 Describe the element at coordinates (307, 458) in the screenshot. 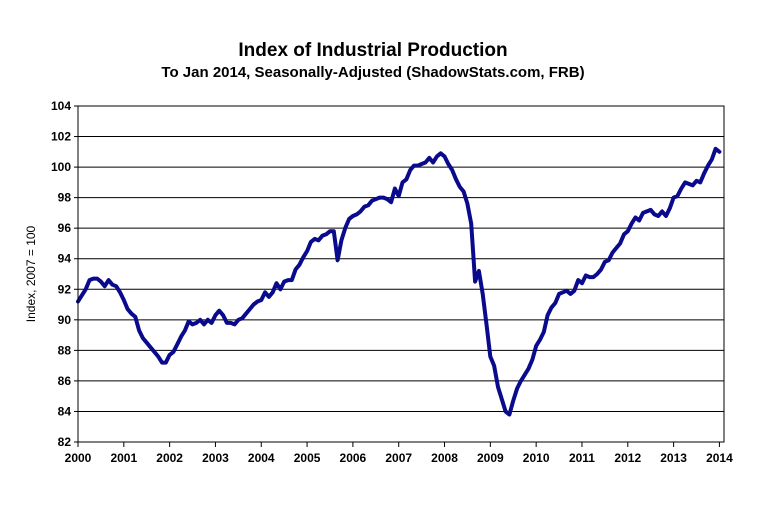

I see `x-tick-label: 2005` at that location.